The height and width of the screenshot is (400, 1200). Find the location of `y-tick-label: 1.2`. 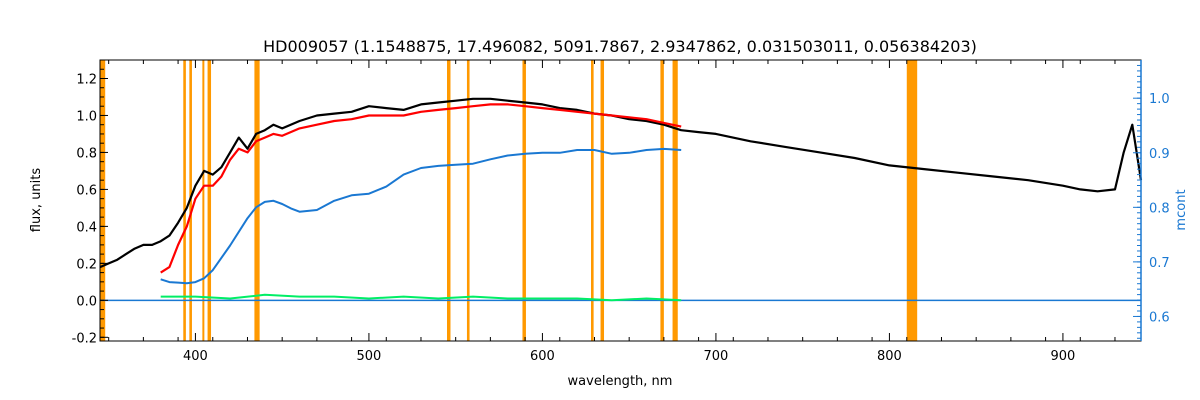

y-tick-label: 1.2 is located at coordinates (86, 79).